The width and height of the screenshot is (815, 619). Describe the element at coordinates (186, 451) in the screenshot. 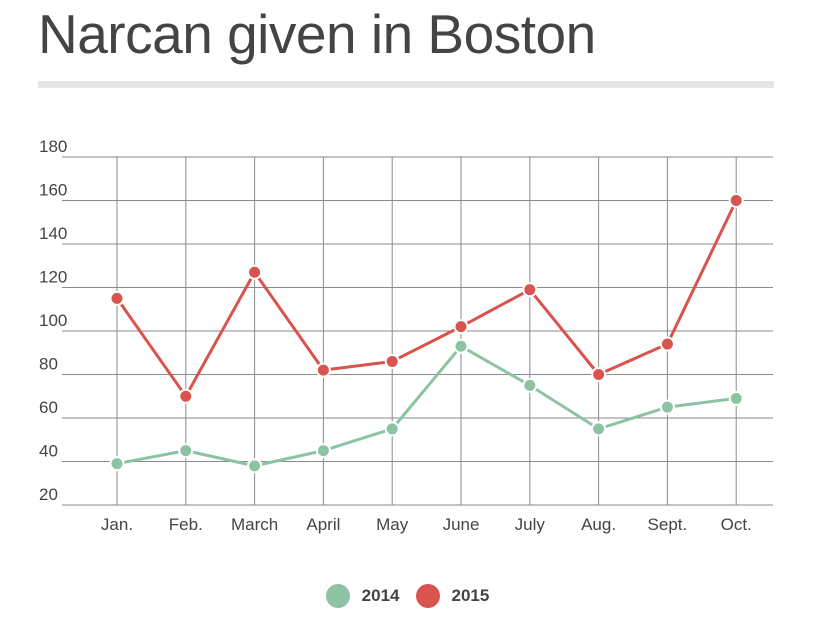

I see `data-point-2014-Feb.` at that location.